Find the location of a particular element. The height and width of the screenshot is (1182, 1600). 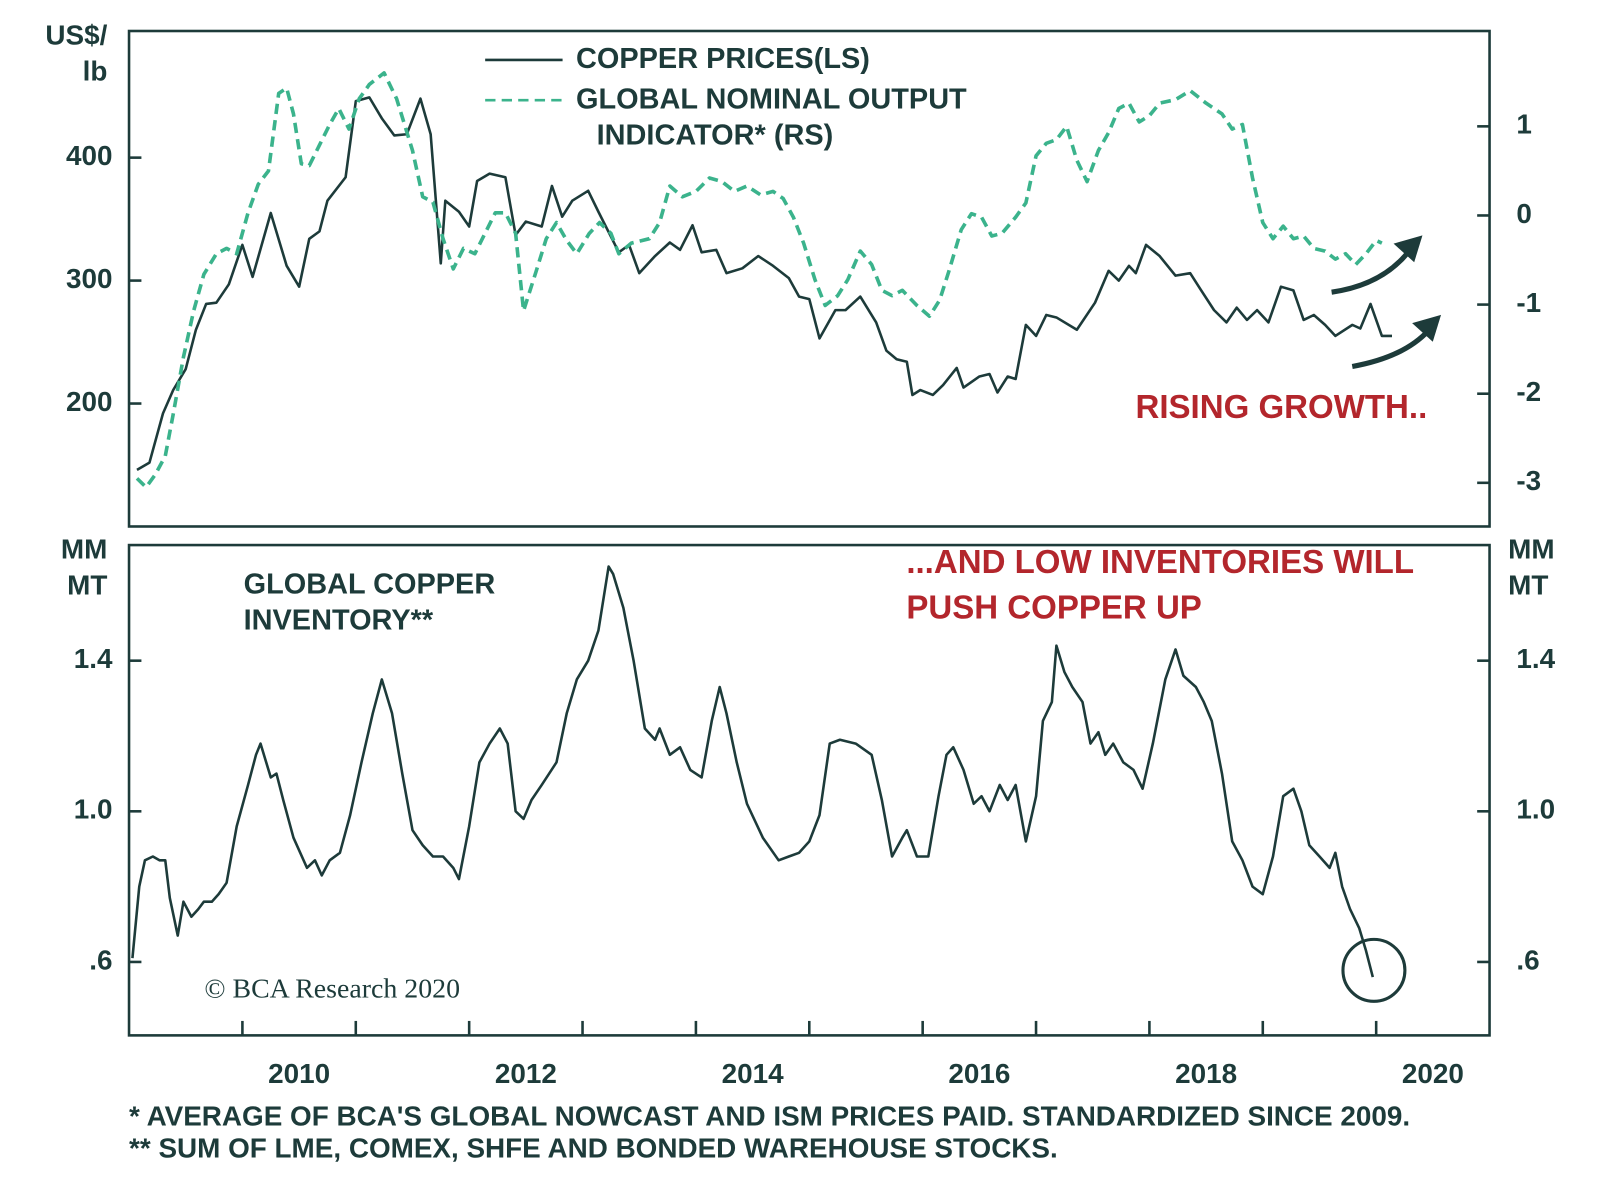

source: © BCA Research 2020 is located at coordinates (332, 988).